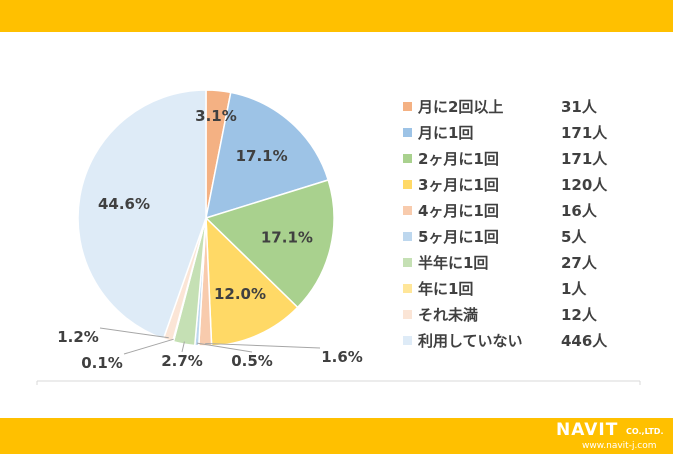  What do you see at coordinates (461, 106) in the screenshot?
I see `legend-label: 月に2回以上` at bounding box center [461, 106].